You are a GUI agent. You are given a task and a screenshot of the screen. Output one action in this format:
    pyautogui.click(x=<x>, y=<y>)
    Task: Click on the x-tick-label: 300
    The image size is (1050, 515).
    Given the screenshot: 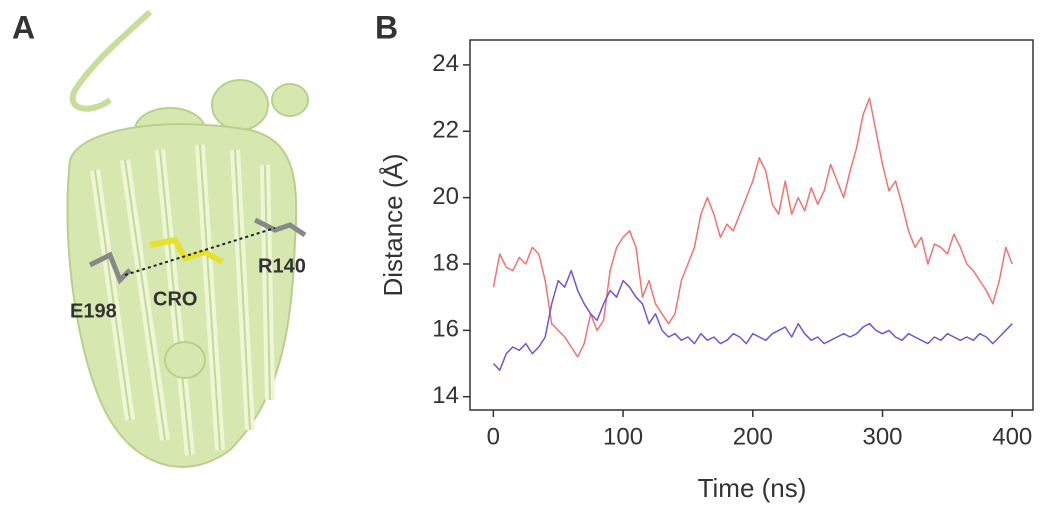 What is the action you would take?
    pyautogui.click(x=882, y=436)
    